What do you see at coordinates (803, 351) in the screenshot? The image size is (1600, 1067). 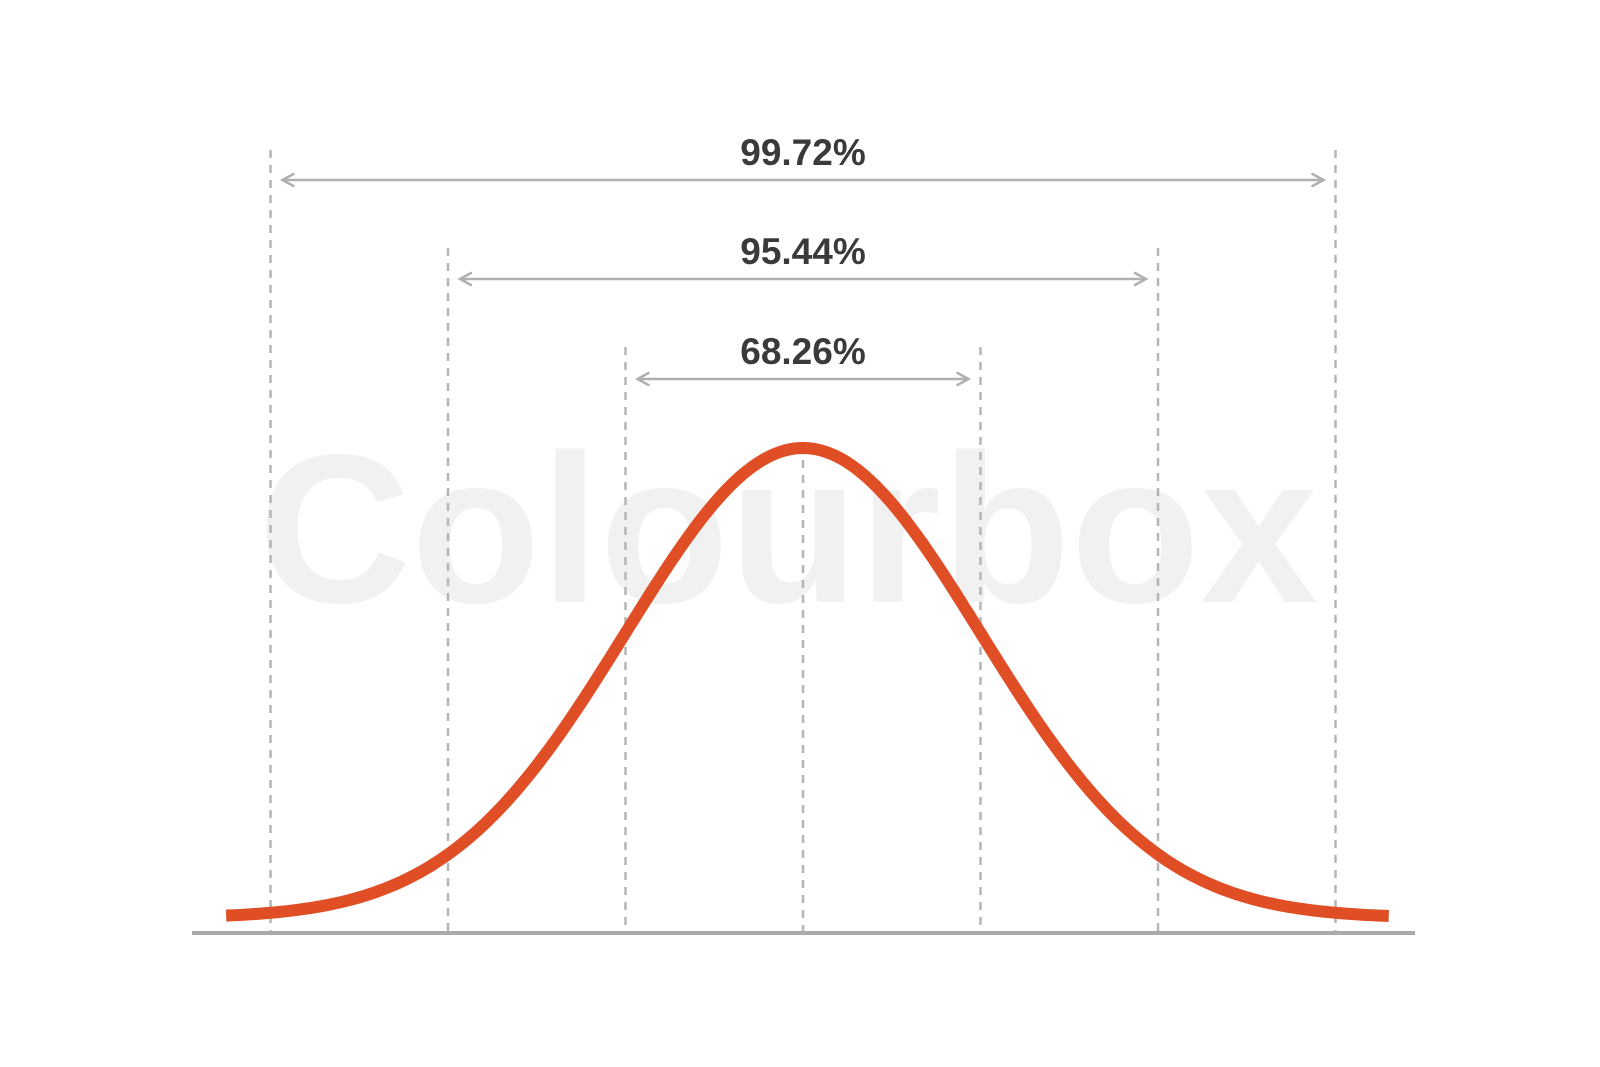 I see `range-label: 68.26%` at bounding box center [803, 351].